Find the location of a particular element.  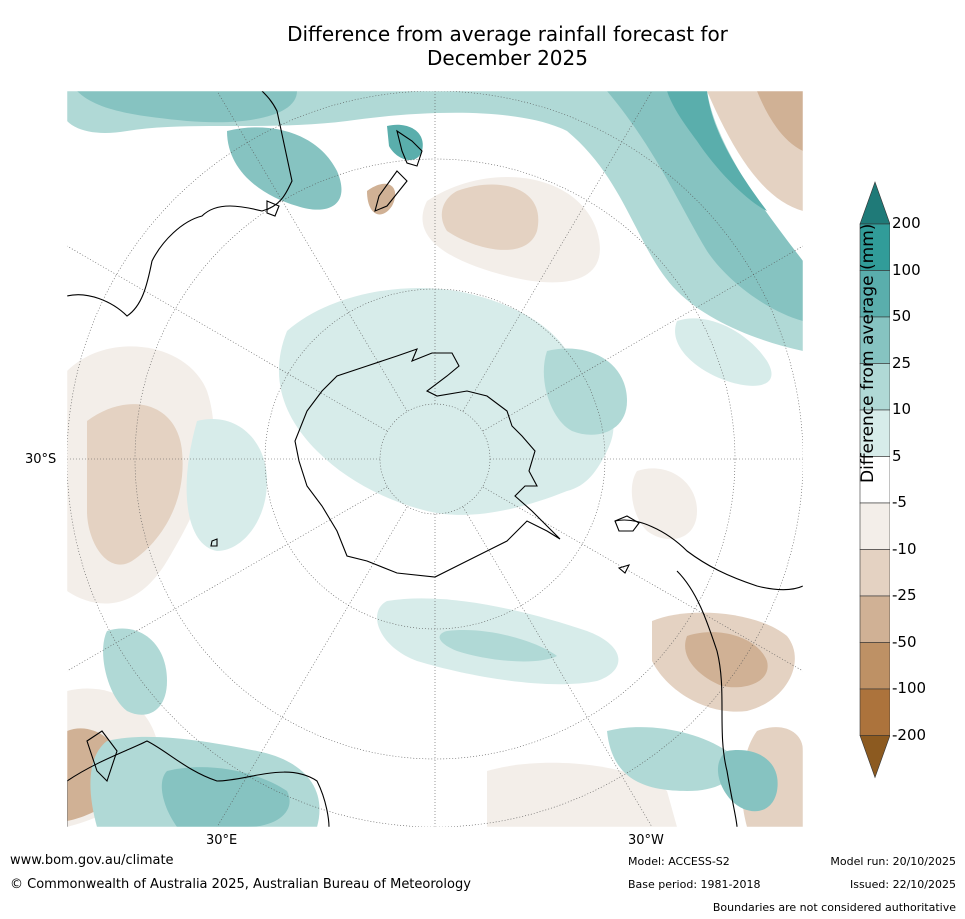

lon-label-30e: 30°E is located at coordinates (222, 840).